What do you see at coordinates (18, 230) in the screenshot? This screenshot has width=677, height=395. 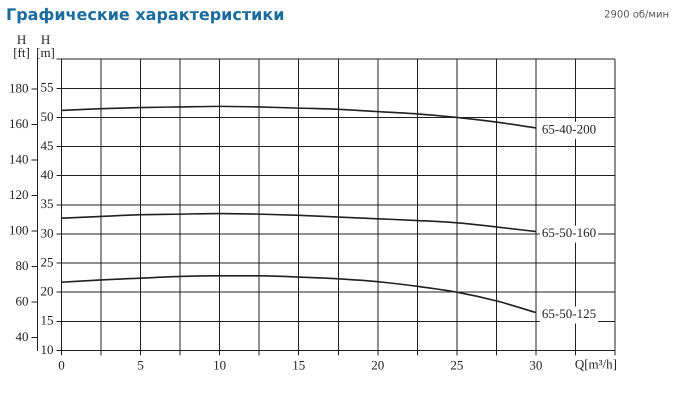 I see `y2-tick-label: 100` at bounding box center [18, 230].